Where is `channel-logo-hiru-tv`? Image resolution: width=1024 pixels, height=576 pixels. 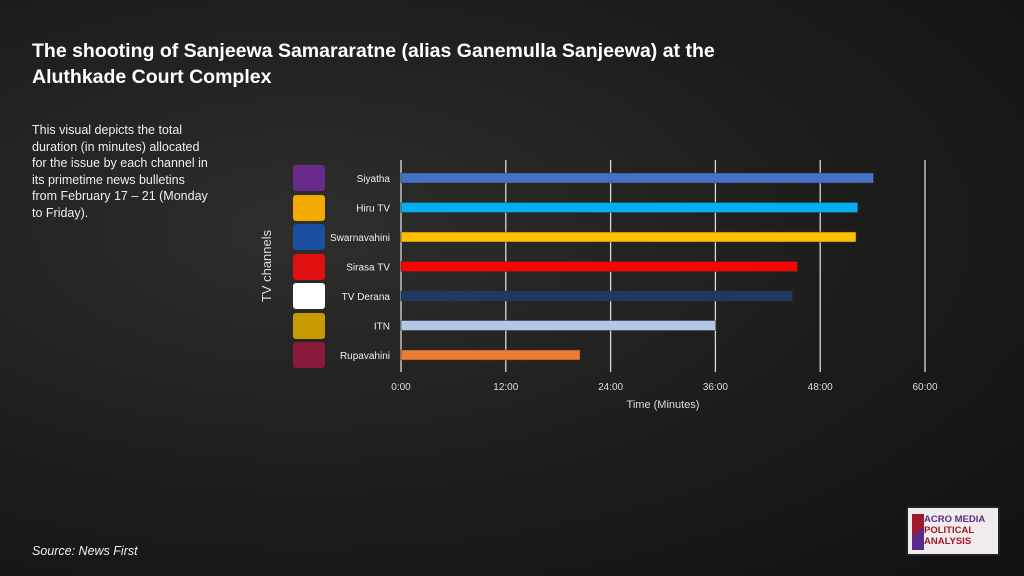 channel-logo-hiru-tv is located at coordinates (309, 207).